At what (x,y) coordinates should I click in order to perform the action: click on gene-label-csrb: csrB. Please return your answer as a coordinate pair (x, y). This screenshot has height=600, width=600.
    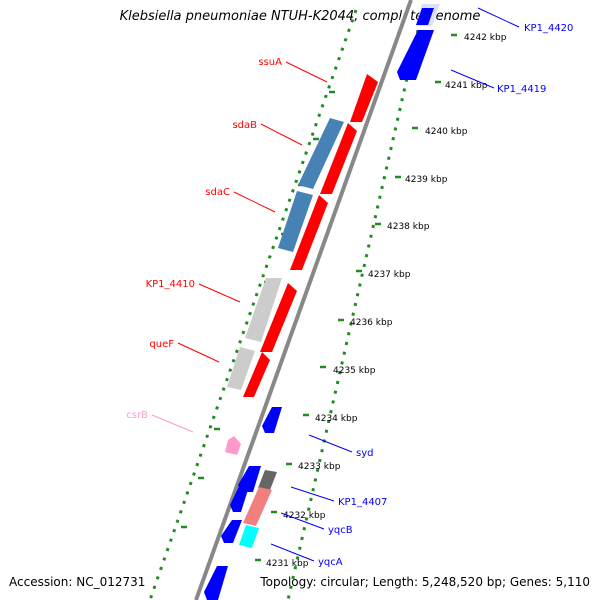
    Looking at the image, I should click on (137, 415).